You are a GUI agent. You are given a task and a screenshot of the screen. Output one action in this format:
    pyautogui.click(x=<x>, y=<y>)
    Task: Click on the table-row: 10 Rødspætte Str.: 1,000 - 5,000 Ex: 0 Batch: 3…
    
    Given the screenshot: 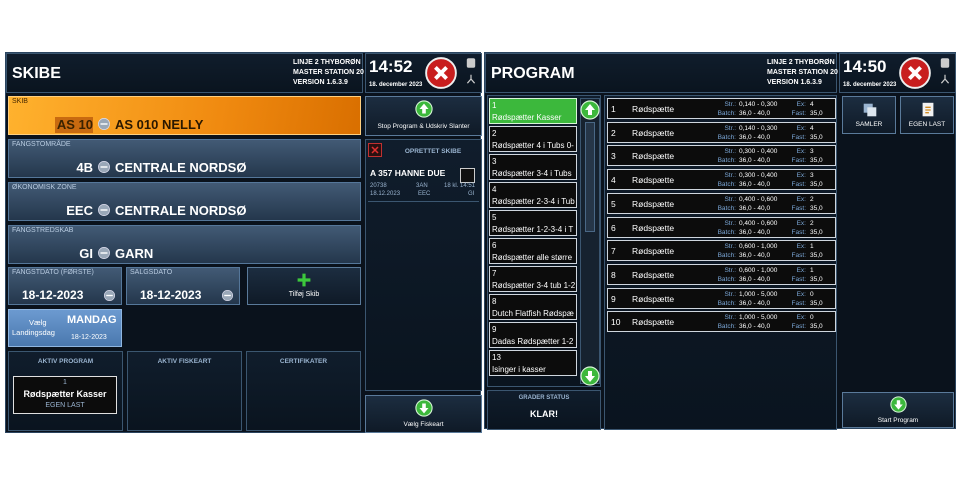 What is the action you would take?
    pyautogui.click(x=721, y=322)
    